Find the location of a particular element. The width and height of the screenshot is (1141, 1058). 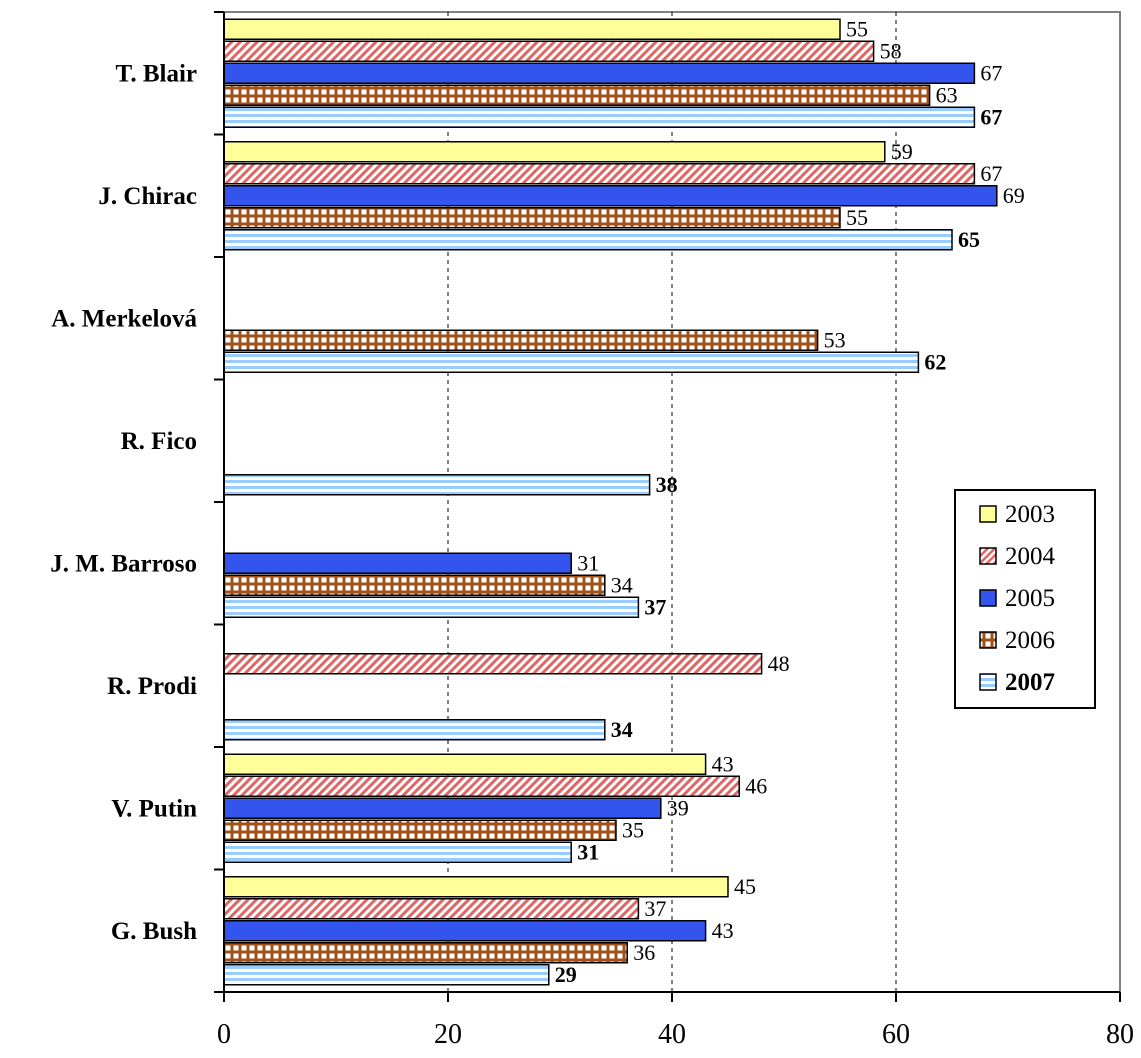

legend-box is located at coordinates (1025, 599).